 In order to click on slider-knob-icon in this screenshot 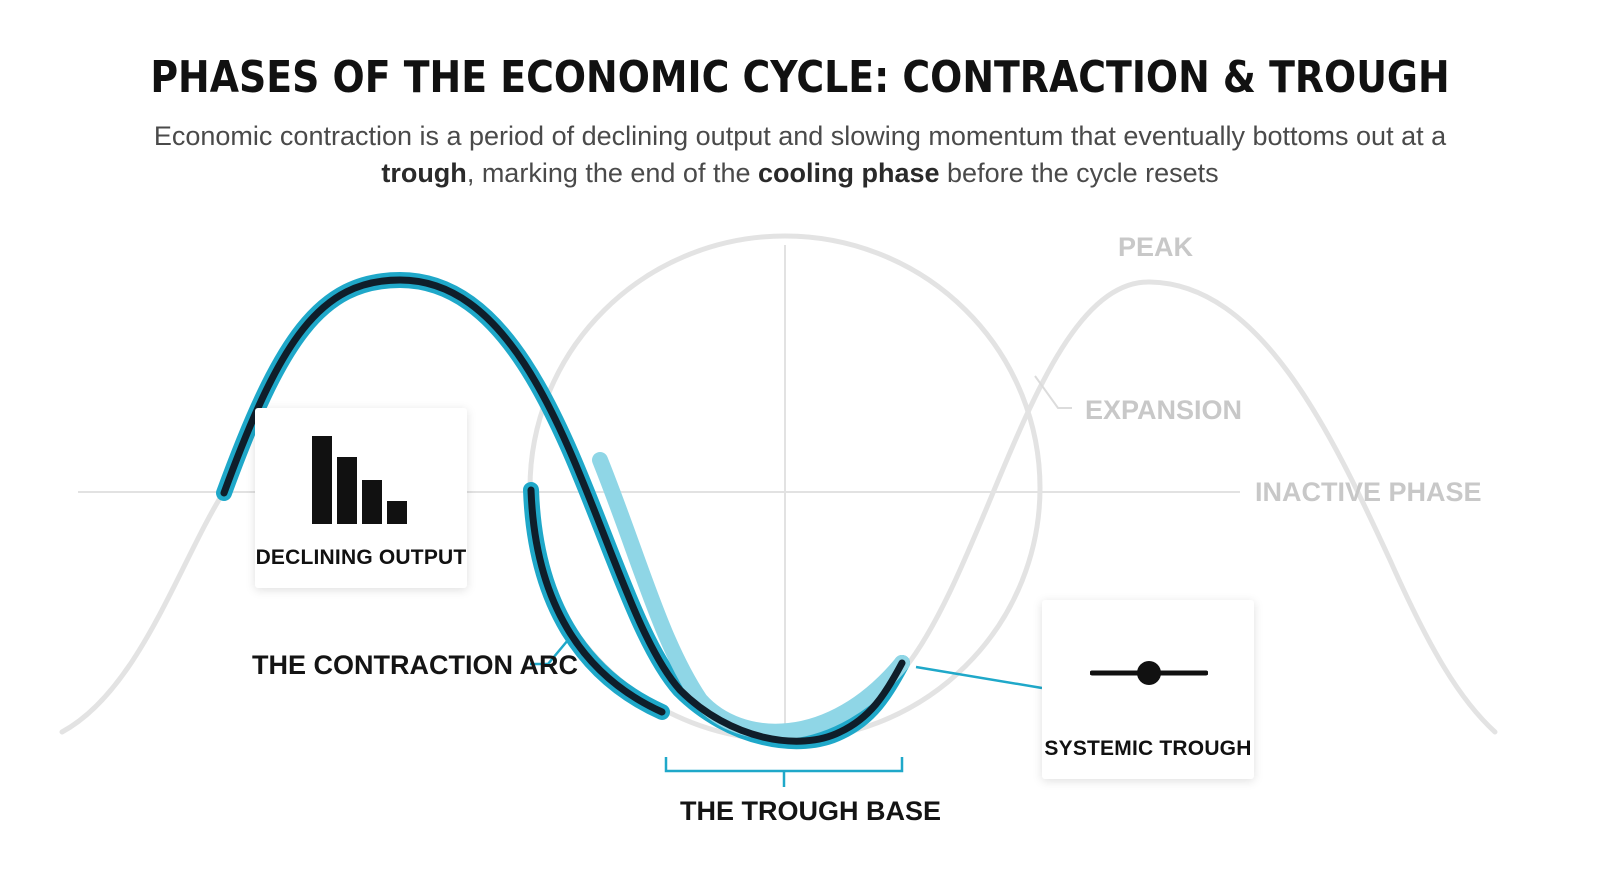, I will do `click(1149, 673)`.